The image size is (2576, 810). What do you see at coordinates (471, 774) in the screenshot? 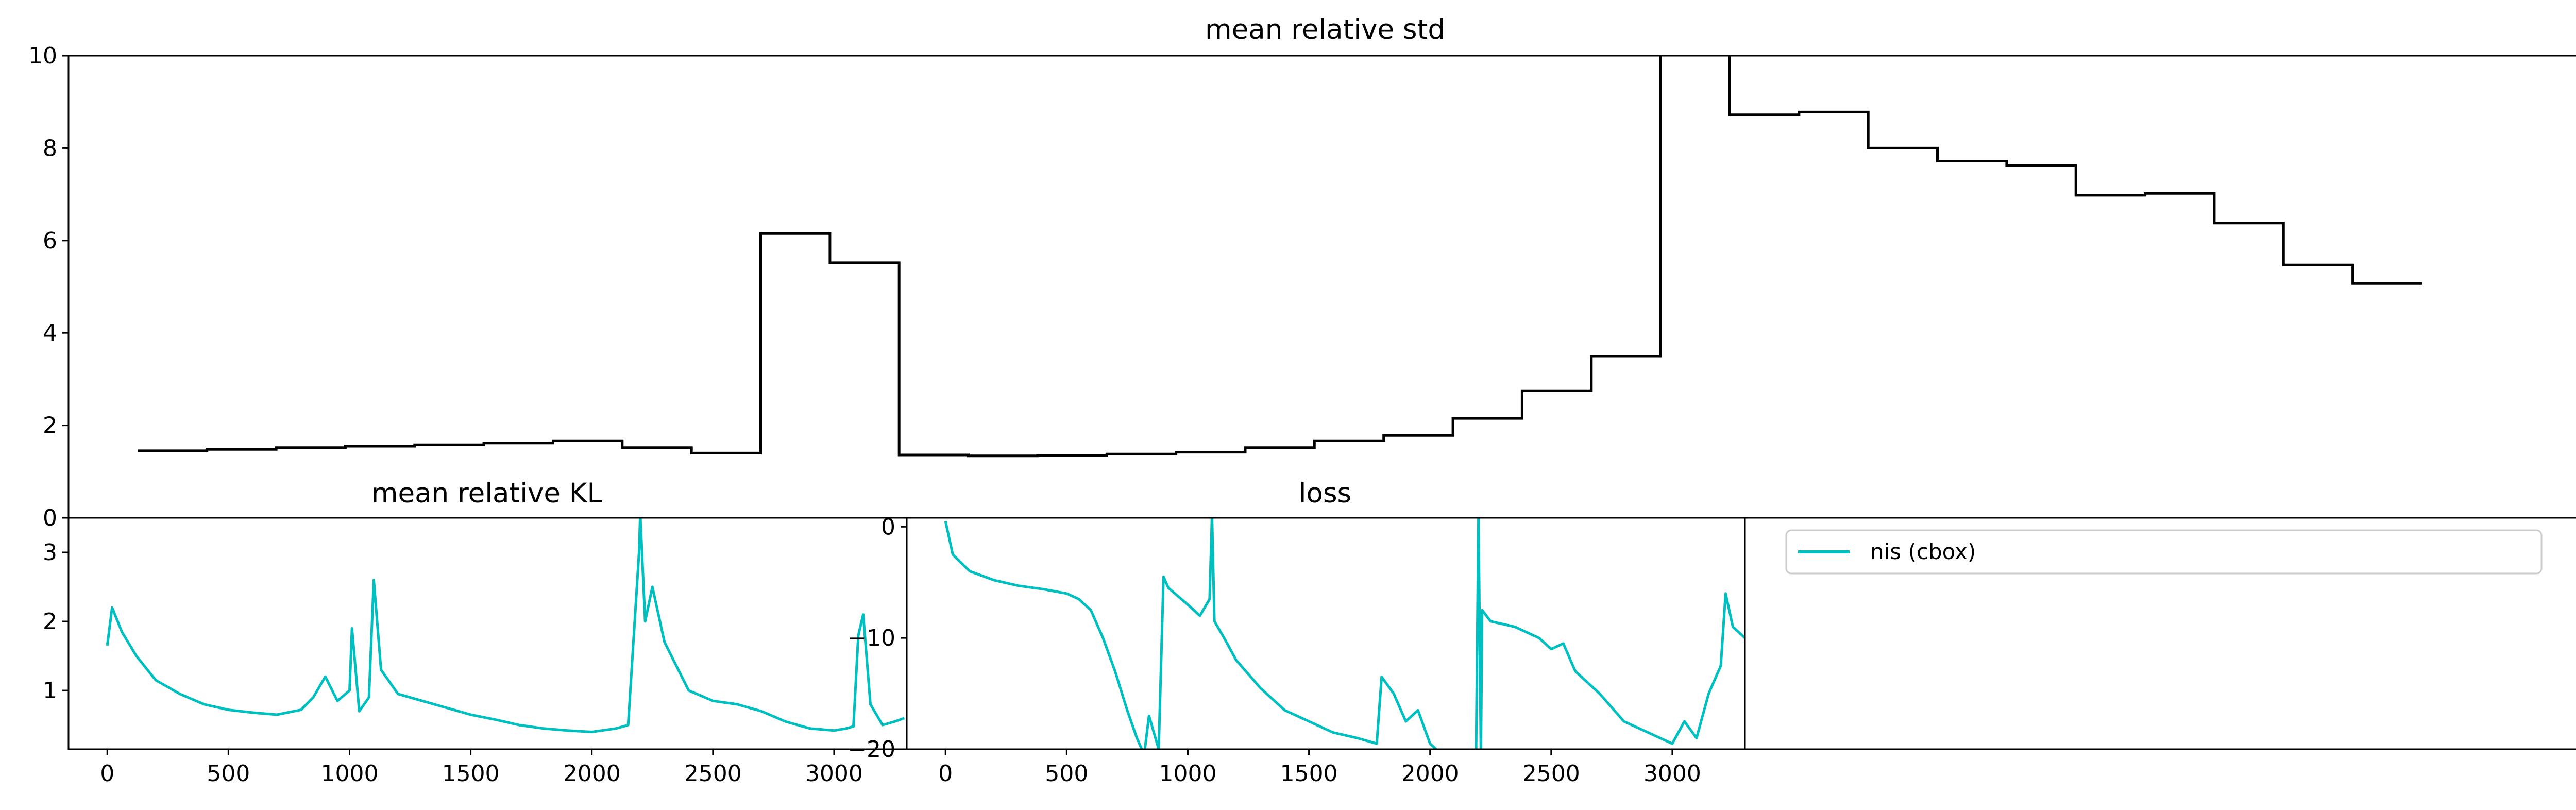
I see `kl-x-tick-label: 1500` at bounding box center [471, 774].